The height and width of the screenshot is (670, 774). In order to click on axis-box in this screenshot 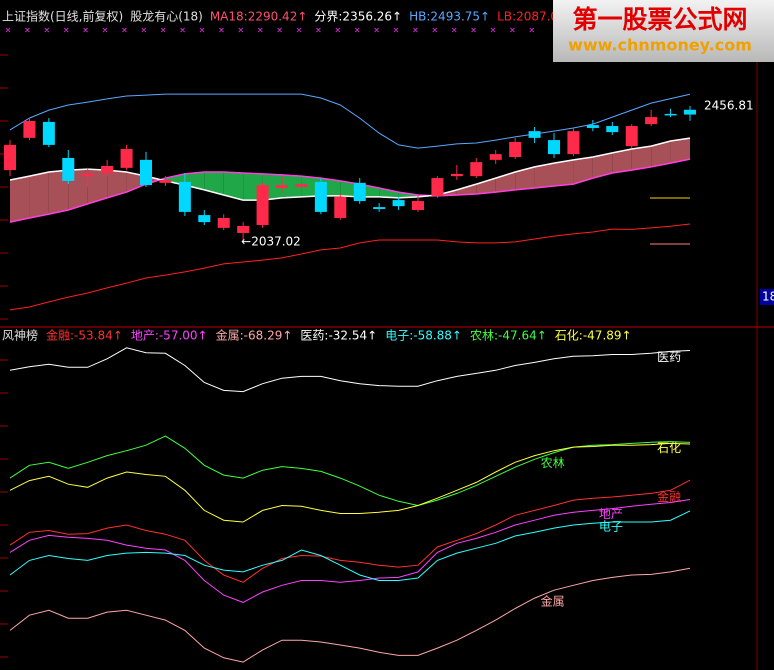, I will do `click(767, 297)`.